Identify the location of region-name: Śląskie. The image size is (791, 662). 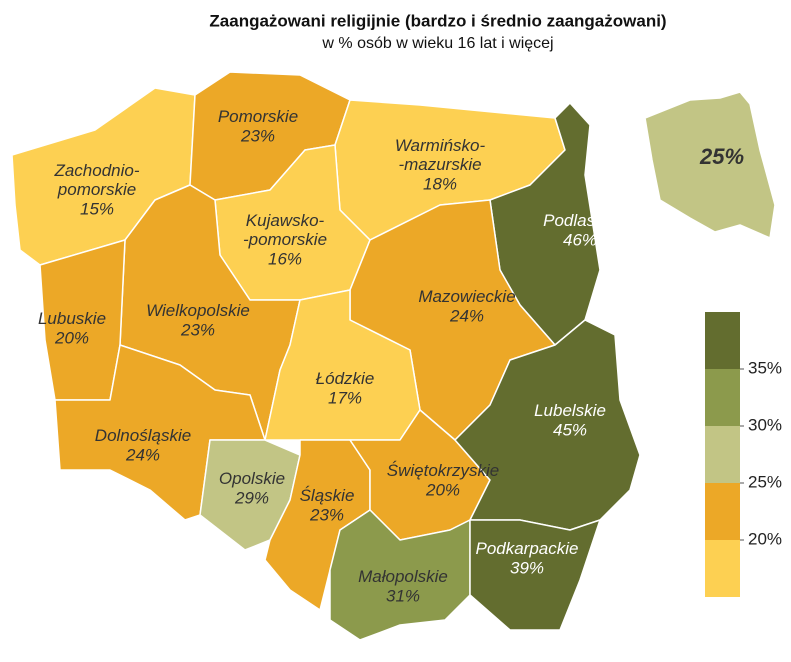
(327, 495).